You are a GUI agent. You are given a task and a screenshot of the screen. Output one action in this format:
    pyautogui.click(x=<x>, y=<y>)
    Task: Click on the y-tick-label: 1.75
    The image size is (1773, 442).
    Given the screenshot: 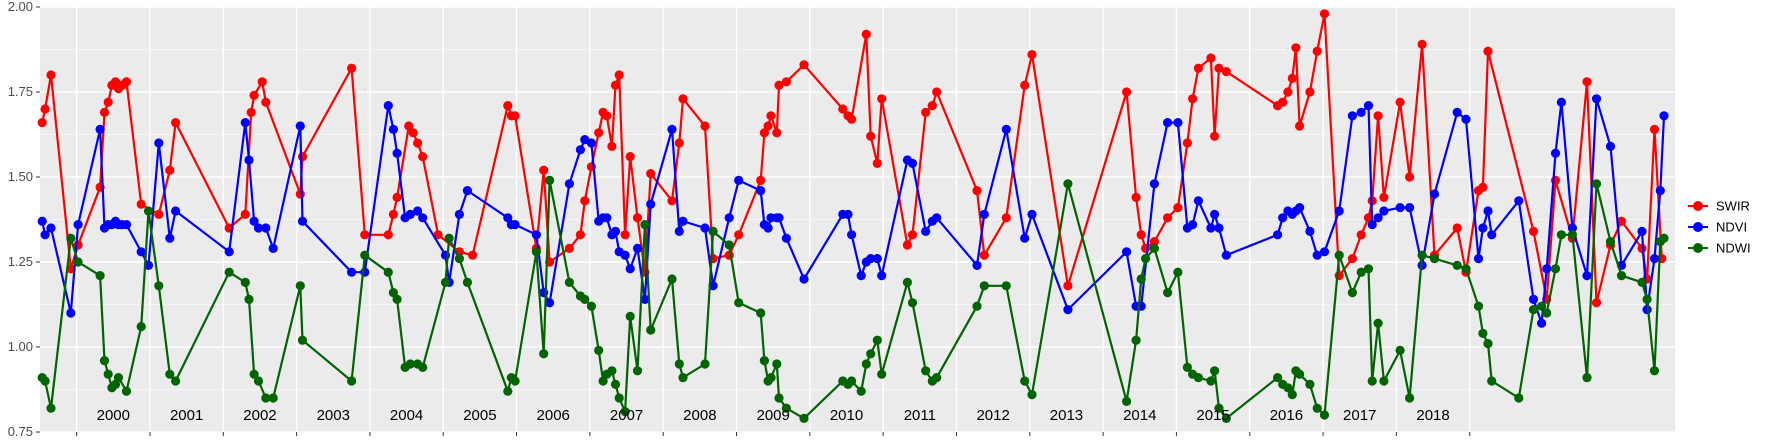 What is the action you would take?
    pyautogui.click(x=20, y=91)
    